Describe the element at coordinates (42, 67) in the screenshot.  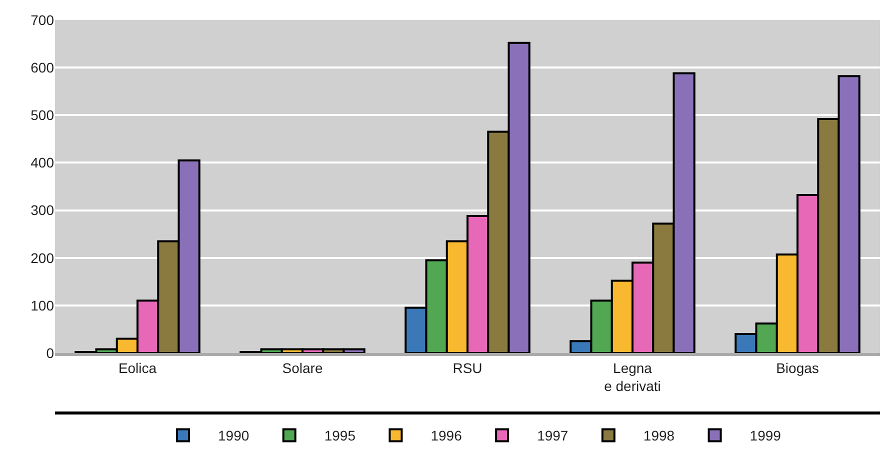
I see `y-tick-label: 600` at that location.